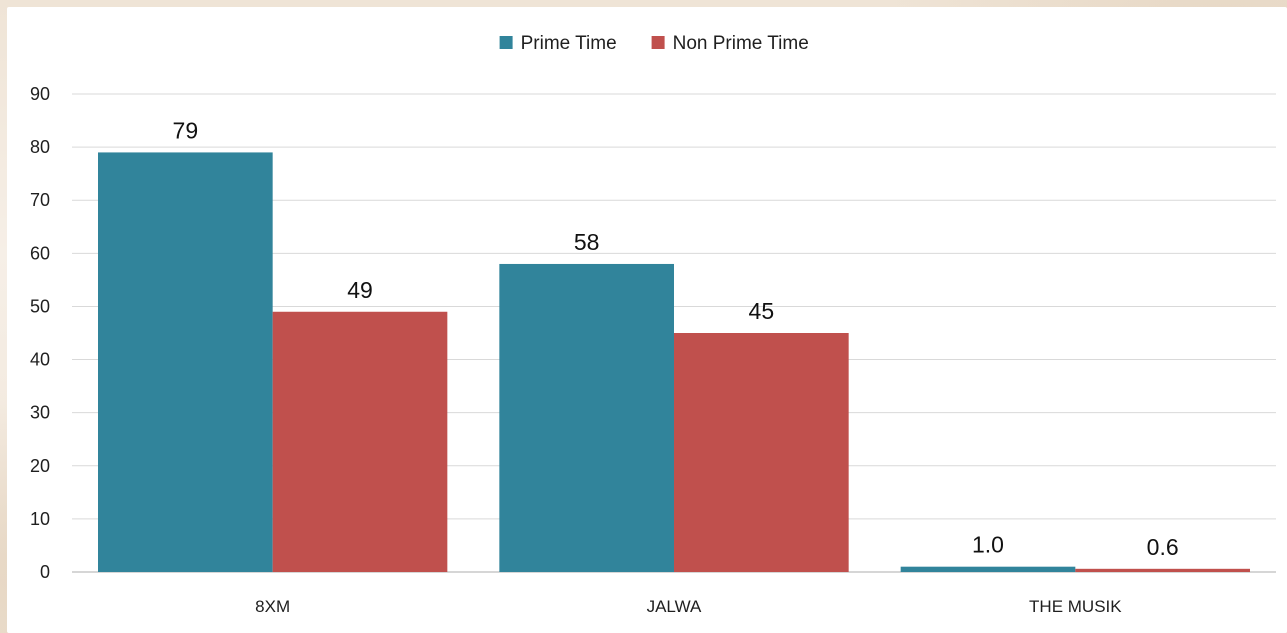  I want to click on y-tick-label-90: 90, so click(40, 94).